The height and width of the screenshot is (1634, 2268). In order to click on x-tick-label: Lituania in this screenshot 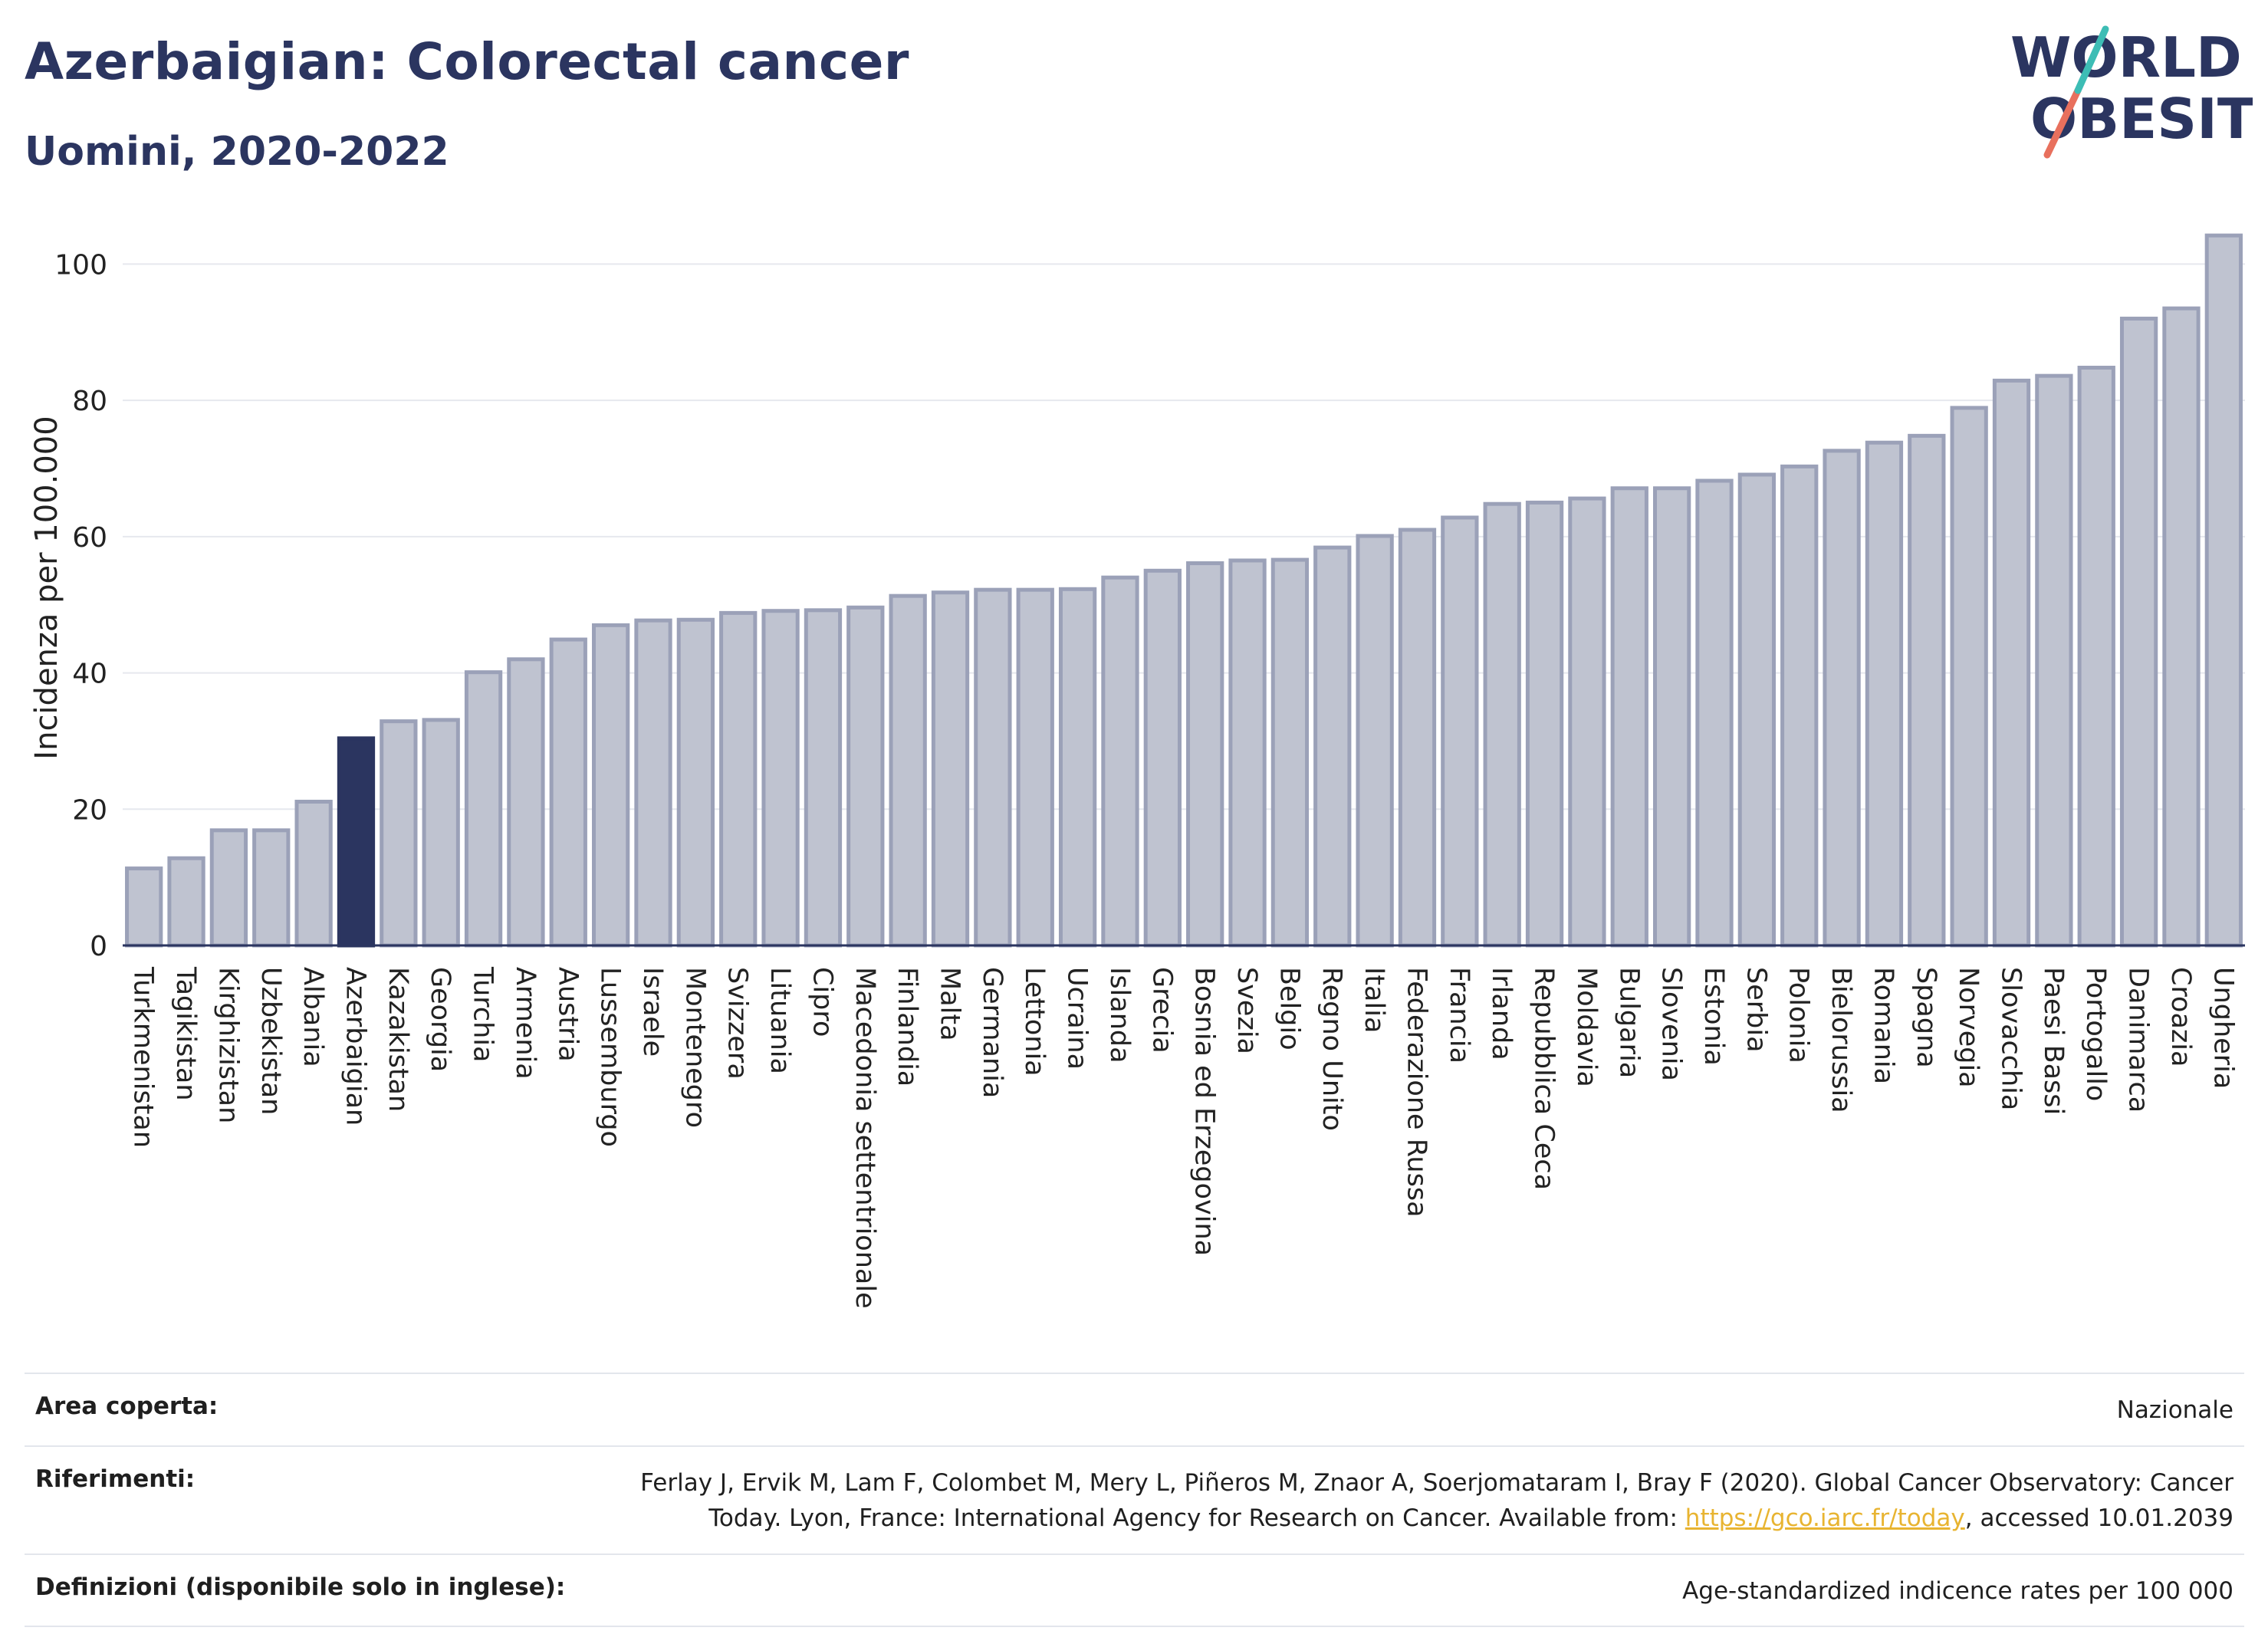, I will do `click(779, 1021)`.